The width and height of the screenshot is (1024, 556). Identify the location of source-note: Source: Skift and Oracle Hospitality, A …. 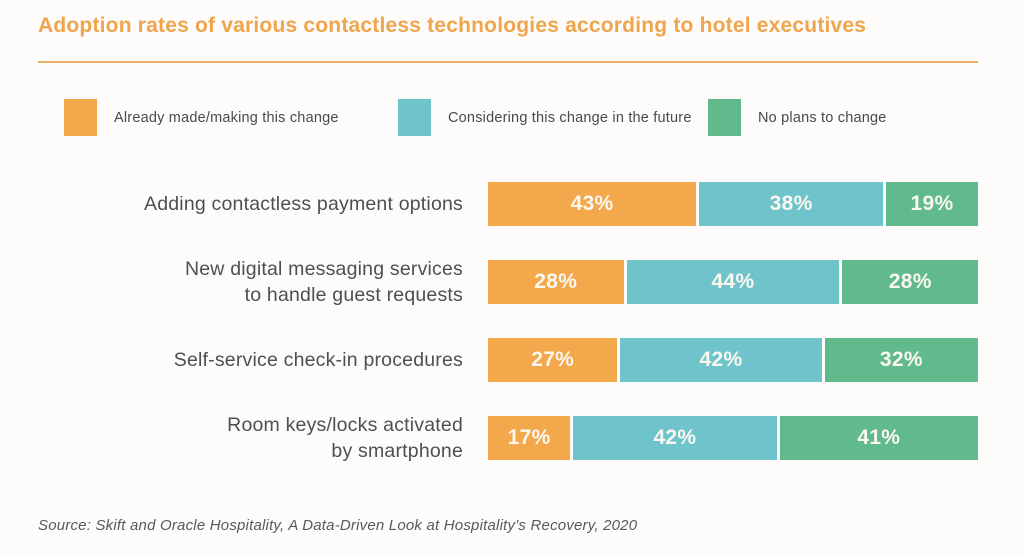
(338, 525).